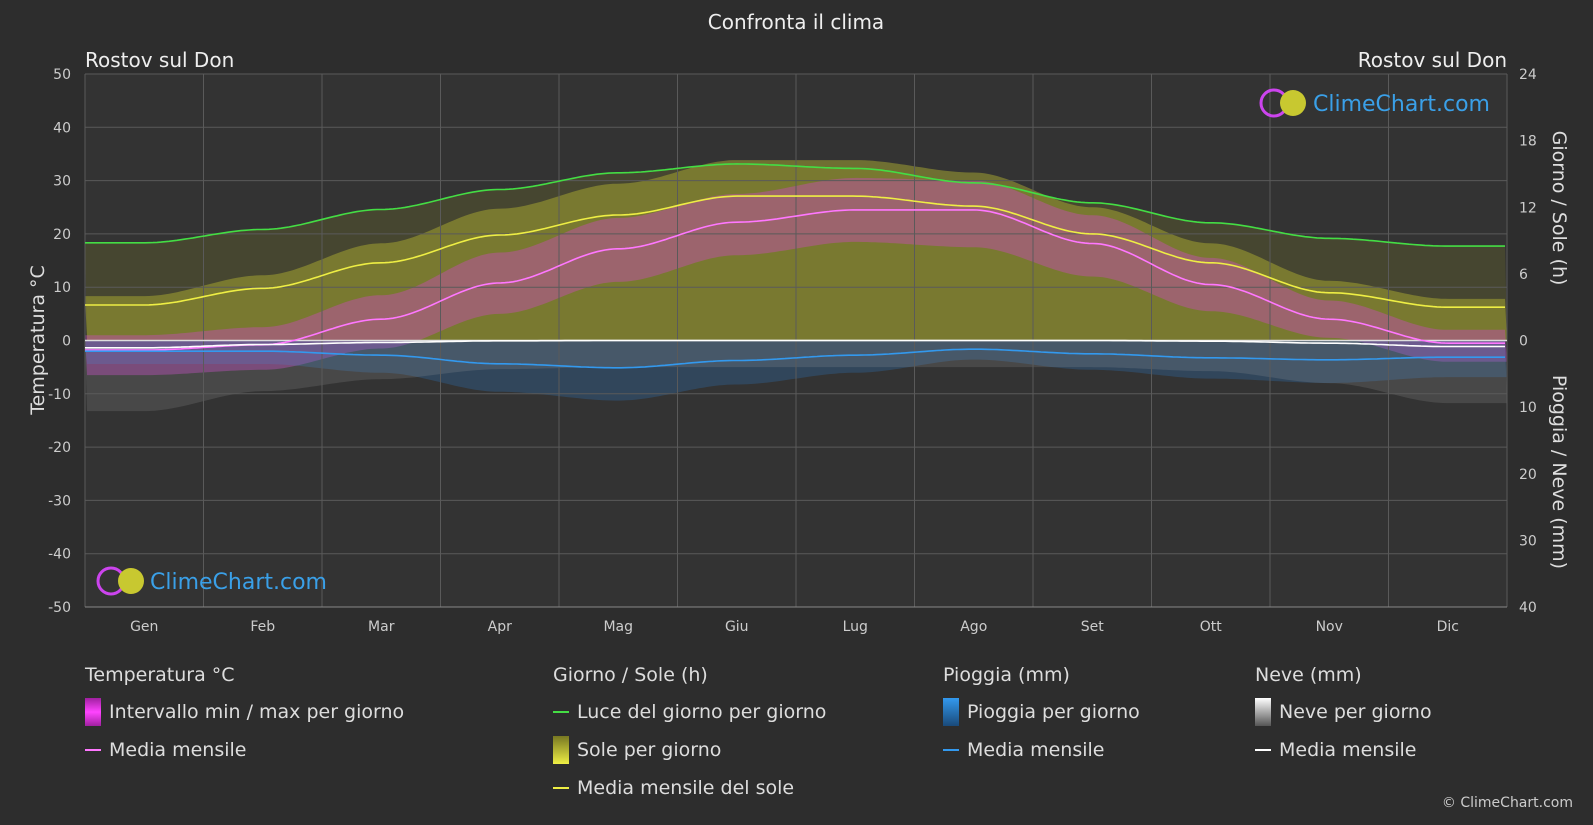  Describe the element at coordinates (59, 448) in the screenshot. I see `y-left-tick-label: -20` at that location.